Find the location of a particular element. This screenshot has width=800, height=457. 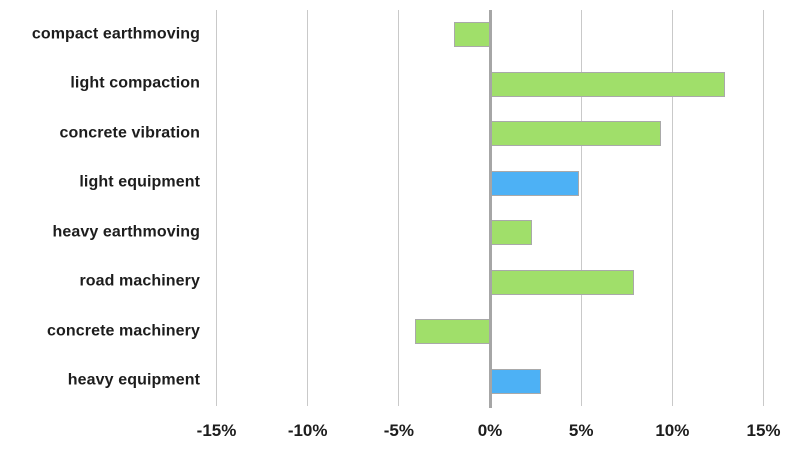

x-tick-label: -5% is located at coordinates (398, 430).